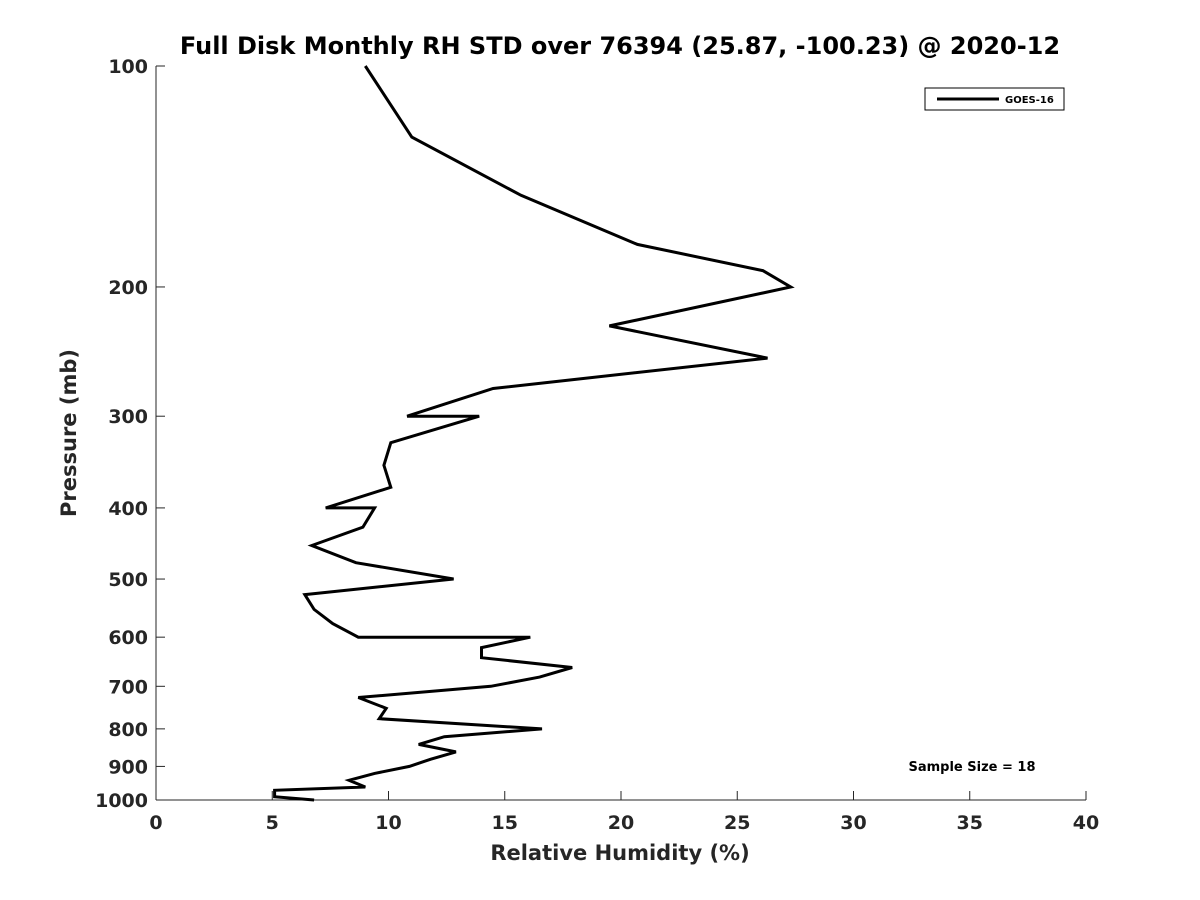 Image resolution: width=1200 pixels, height=900 pixels. Describe the element at coordinates (272, 823) in the screenshot. I see `x-tick-label: 5` at that location.